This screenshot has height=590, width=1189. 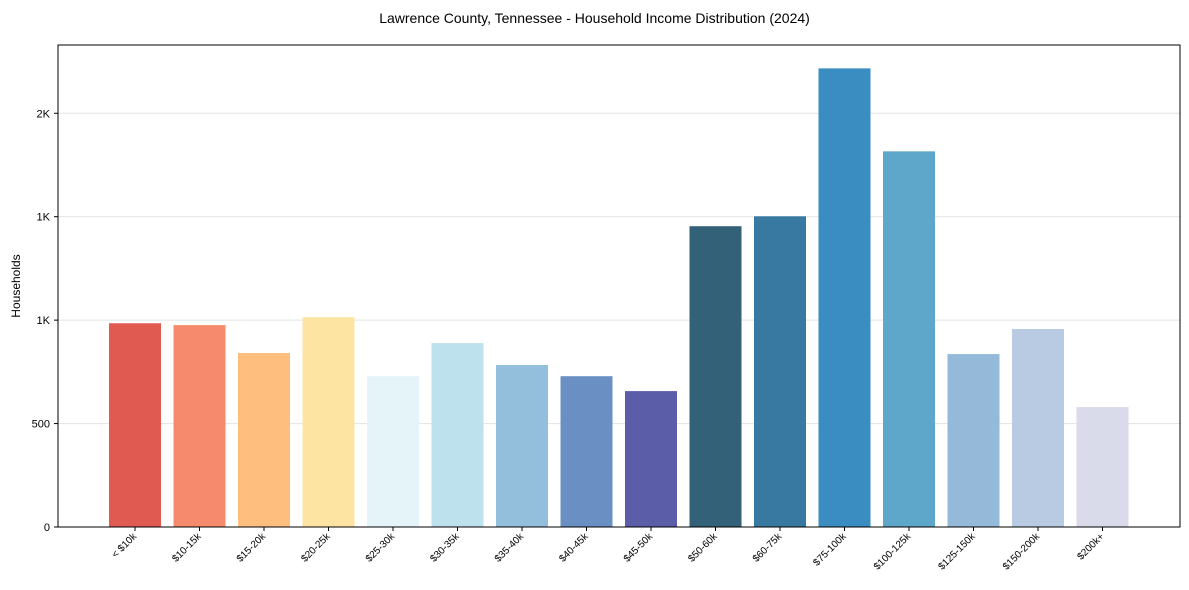 What do you see at coordinates (252, 548) in the screenshot?
I see `x-tick-label: $15-20k` at bounding box center [252, 548].